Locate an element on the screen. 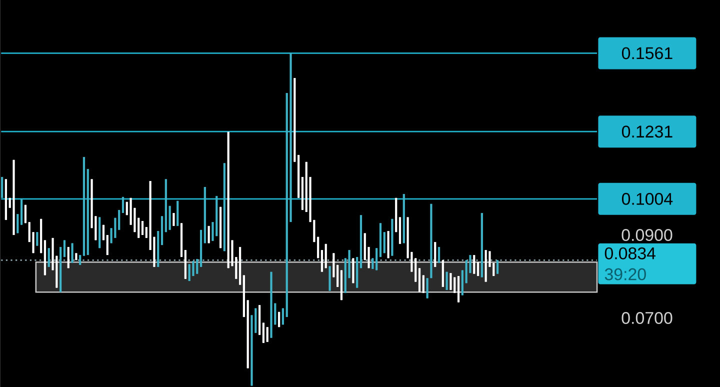 Image resolution: width=720 pixels, height=387 pixels. y-tick-label: 0.0900 is located at coordinates (647, 235).